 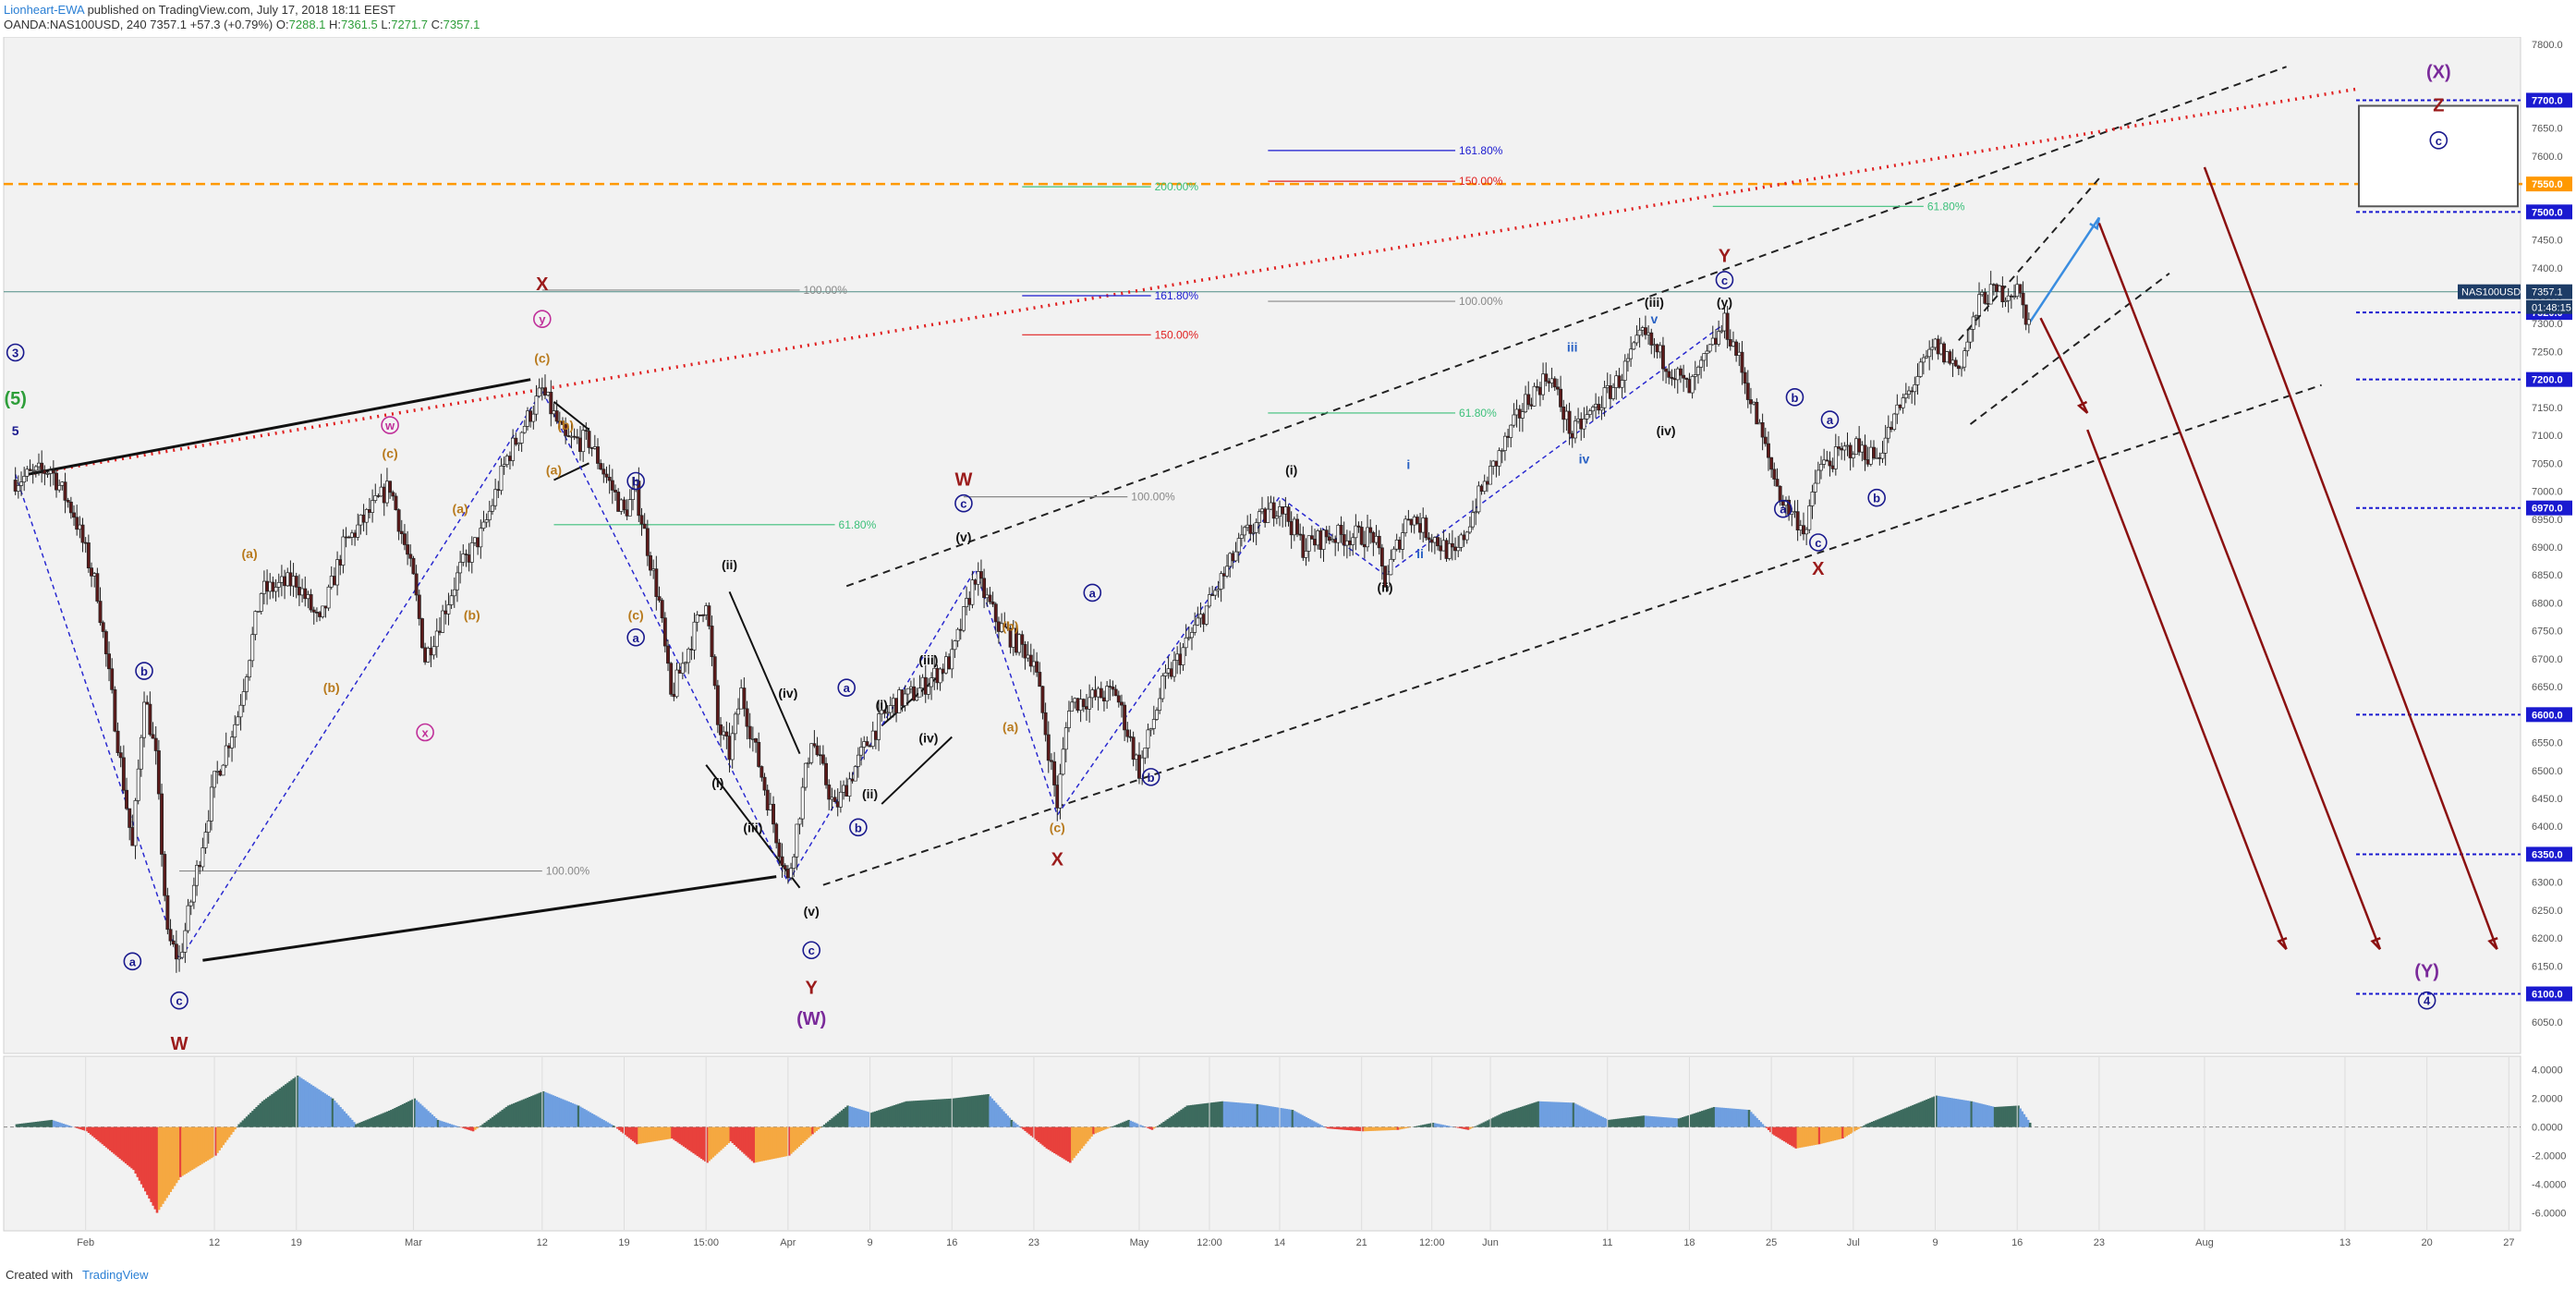 I want to click on wave-label: (v), so click(x=963, y=536).